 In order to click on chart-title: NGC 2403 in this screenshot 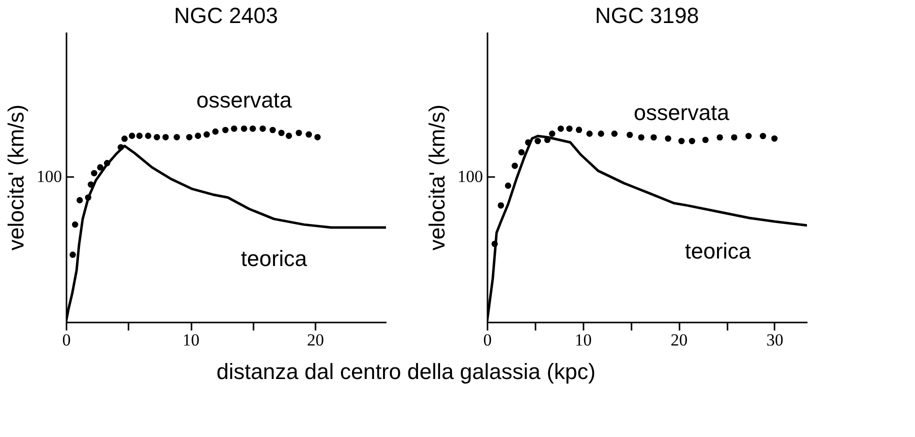, I will do `click(226, 15)`.